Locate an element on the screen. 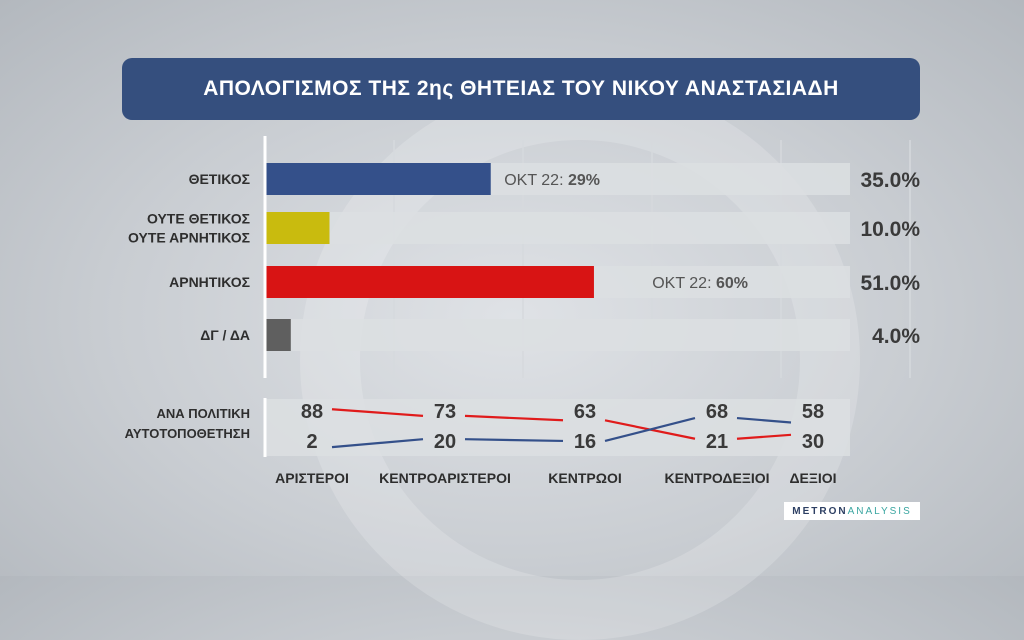 This screenshot has width=1024, height=640. category-label: ΘΕΤΙΚΟΣ is located at coordinates (219, 179).